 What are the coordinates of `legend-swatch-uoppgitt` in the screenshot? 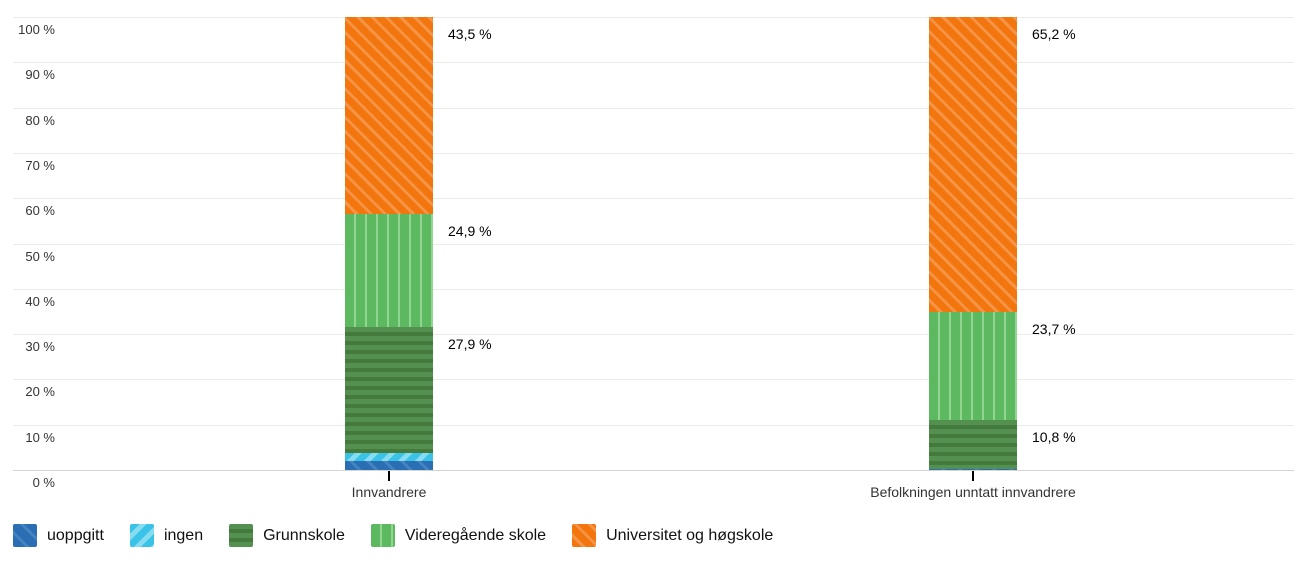 It's located at (25, 535).